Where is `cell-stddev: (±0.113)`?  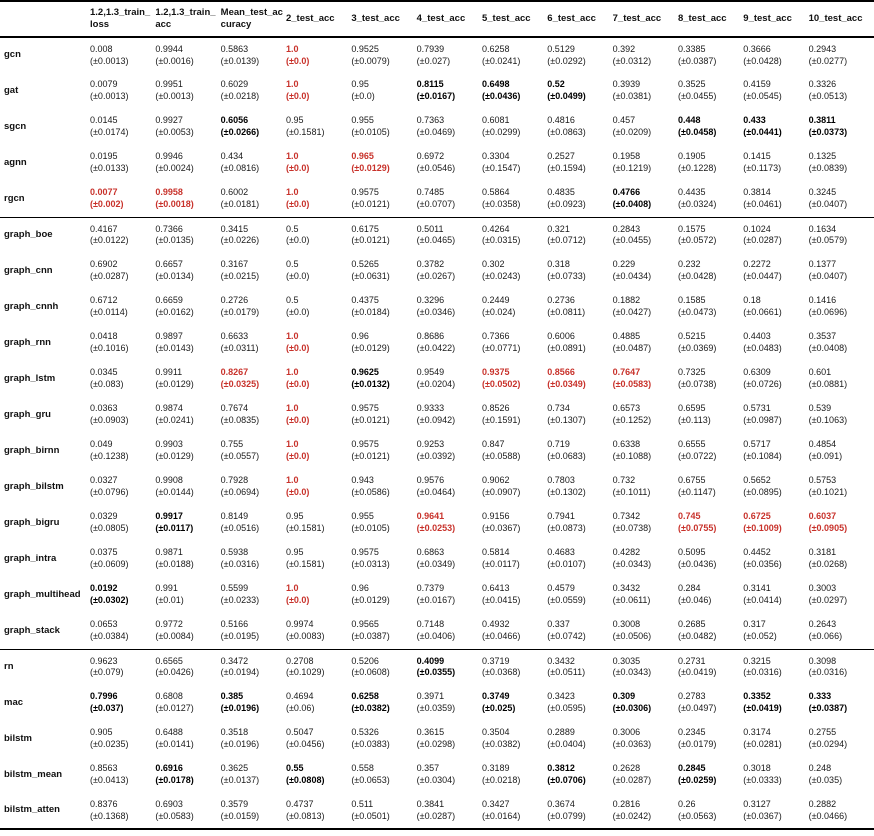 cell-stddev: (±0.113) is located at coordinates (694, 420).